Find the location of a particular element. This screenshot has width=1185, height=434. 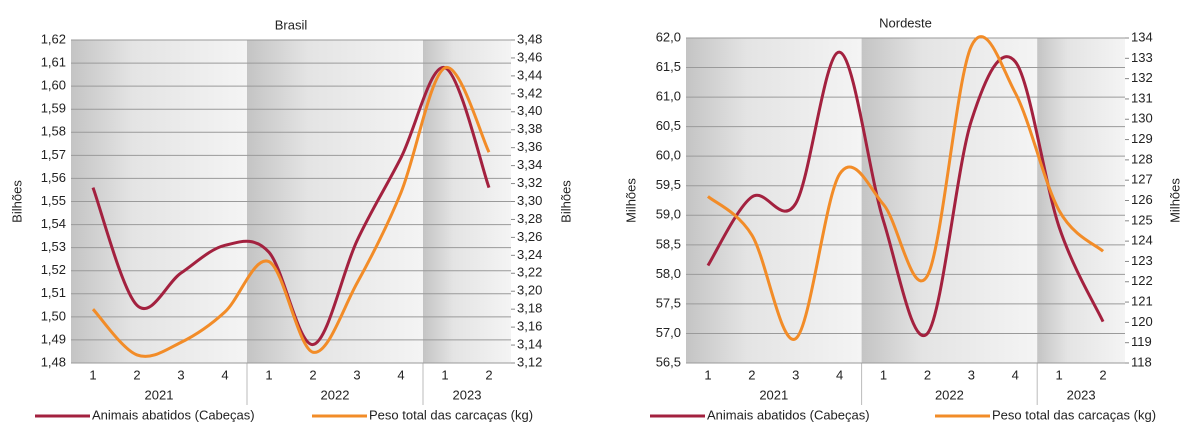

y-tick-label: 57,5 is located at coordinates (668, 302).